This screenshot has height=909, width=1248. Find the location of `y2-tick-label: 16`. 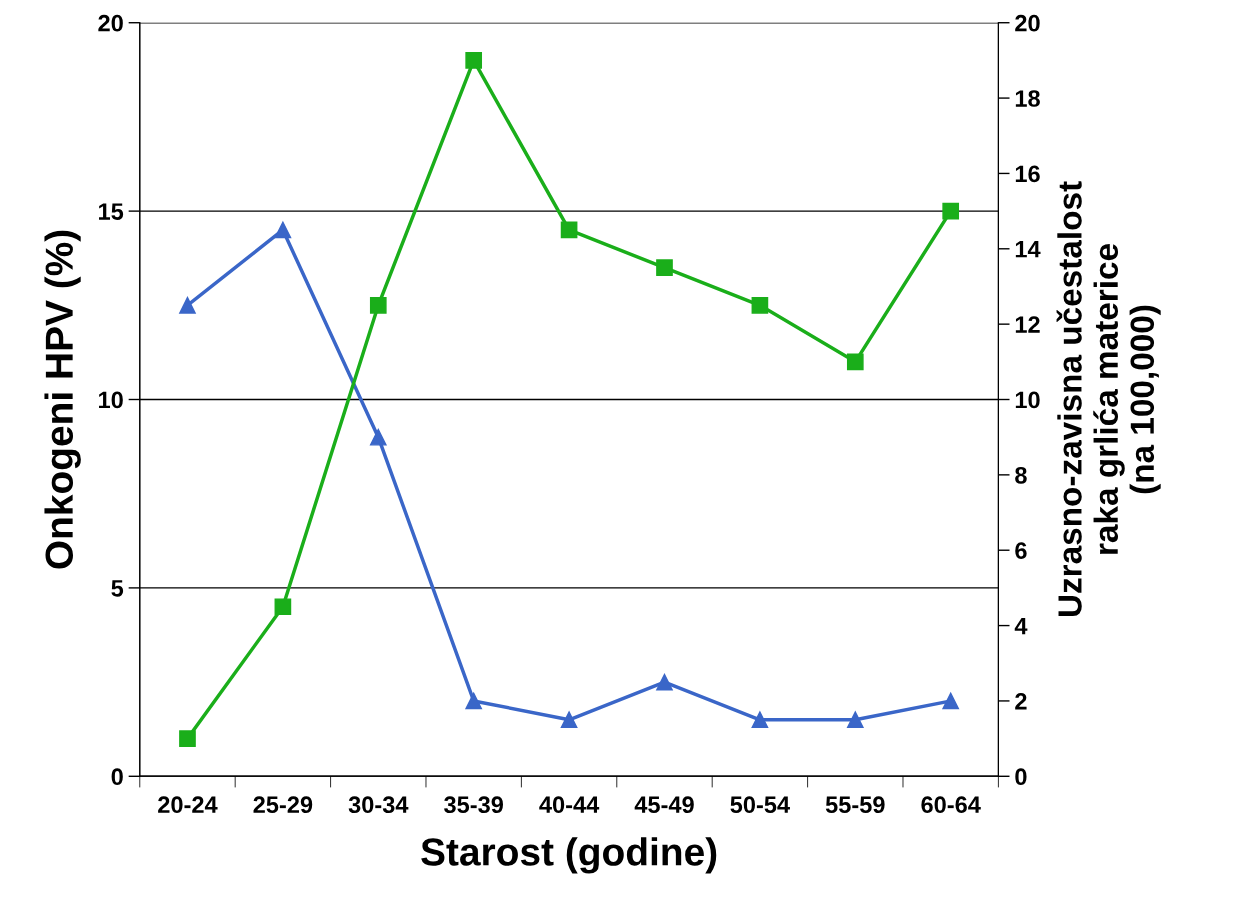

y2-tick-label: 16 is located at coordinates (1027, 174).